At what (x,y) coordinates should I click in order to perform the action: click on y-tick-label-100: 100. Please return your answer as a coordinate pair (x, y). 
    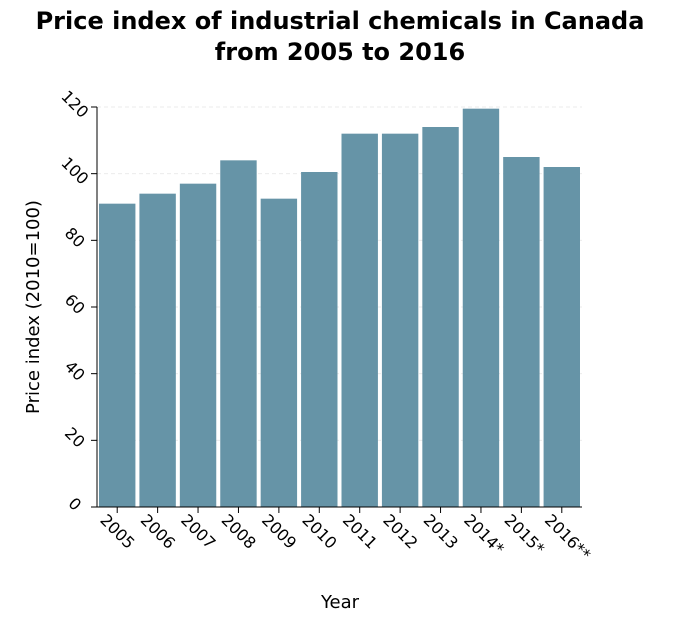
    Looking at the image, I should click on (74, 170).